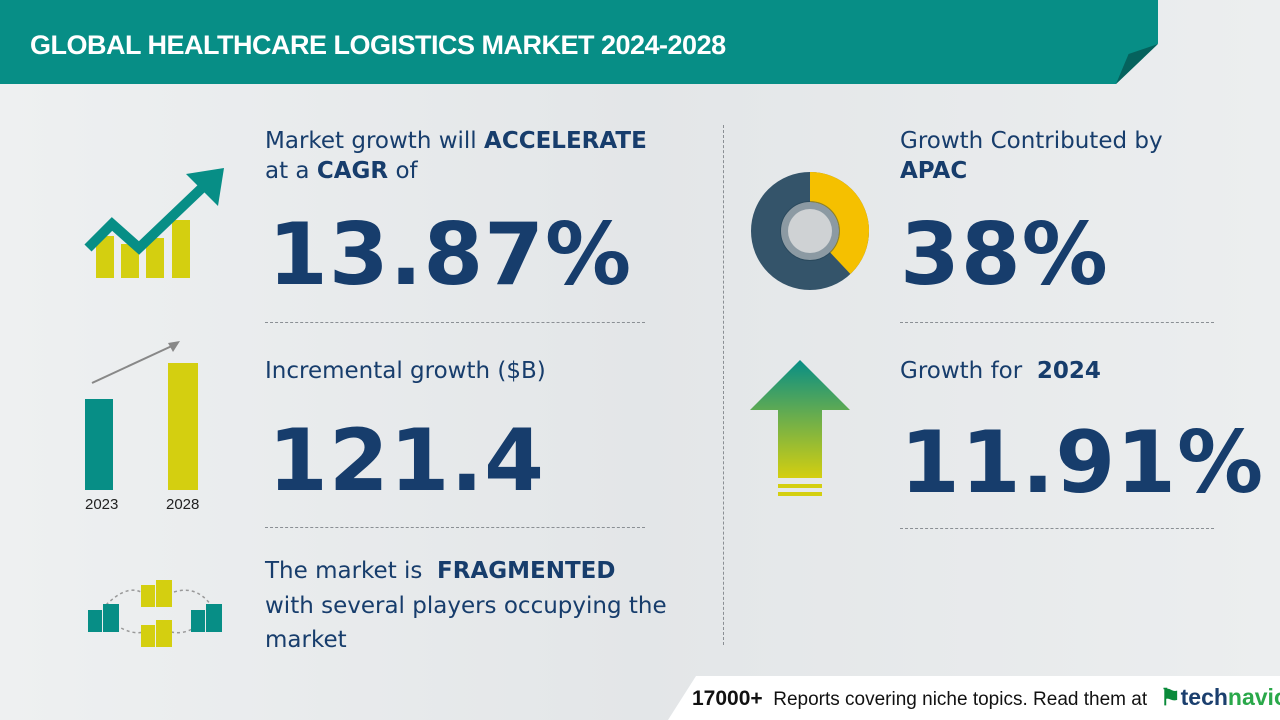  I want to click on cagr-label-line1: Market growth will ACCELERATE, so click(456, 141).